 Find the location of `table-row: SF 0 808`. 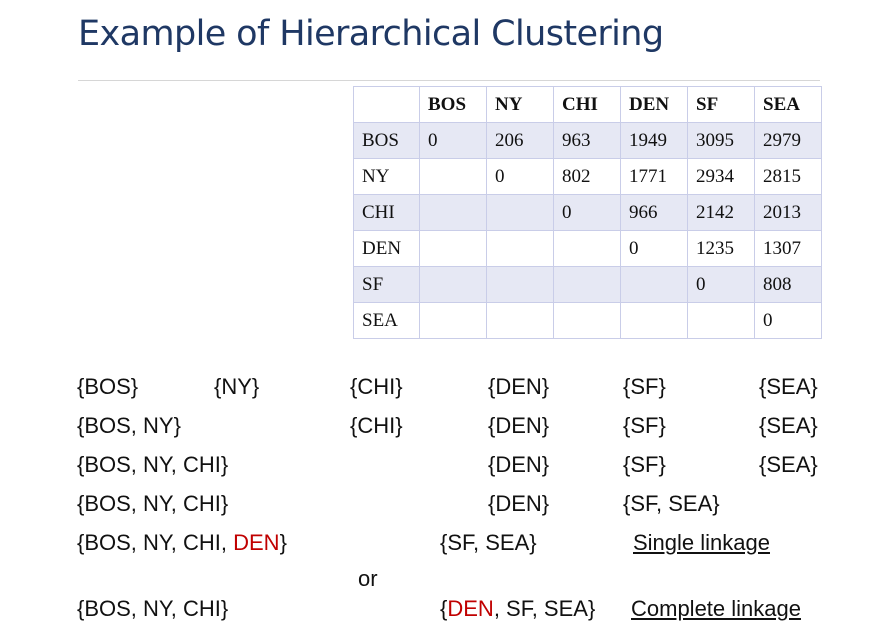

table-row: SF 0 808 is located at coordinates (587, 284).